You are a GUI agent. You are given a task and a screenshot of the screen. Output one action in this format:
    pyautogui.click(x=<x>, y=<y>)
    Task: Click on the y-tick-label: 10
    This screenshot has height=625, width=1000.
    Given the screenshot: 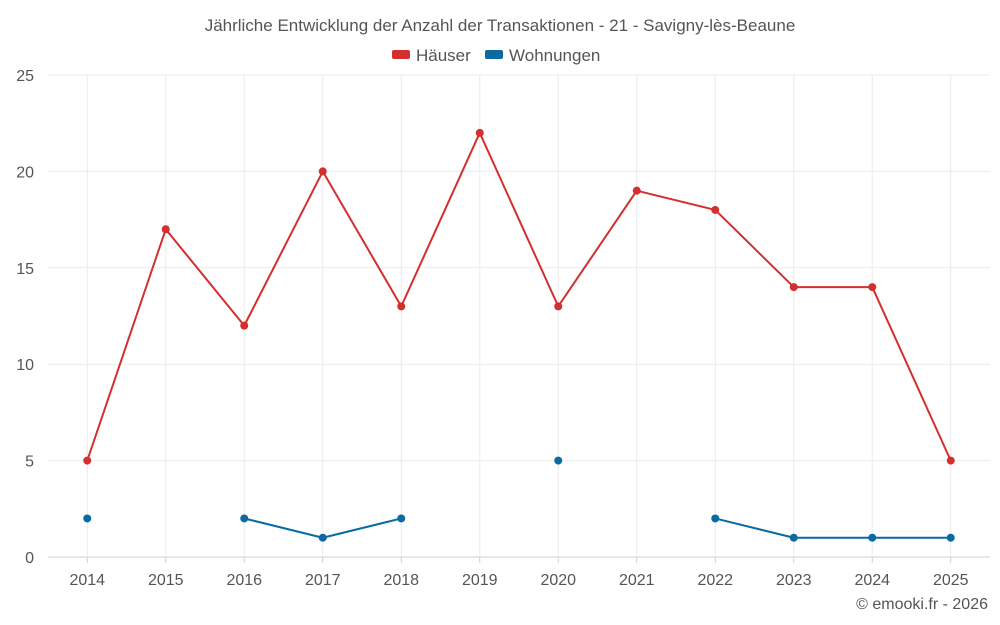 What is the action you would take?
    pyautogui.click(x=25, y=365)
    